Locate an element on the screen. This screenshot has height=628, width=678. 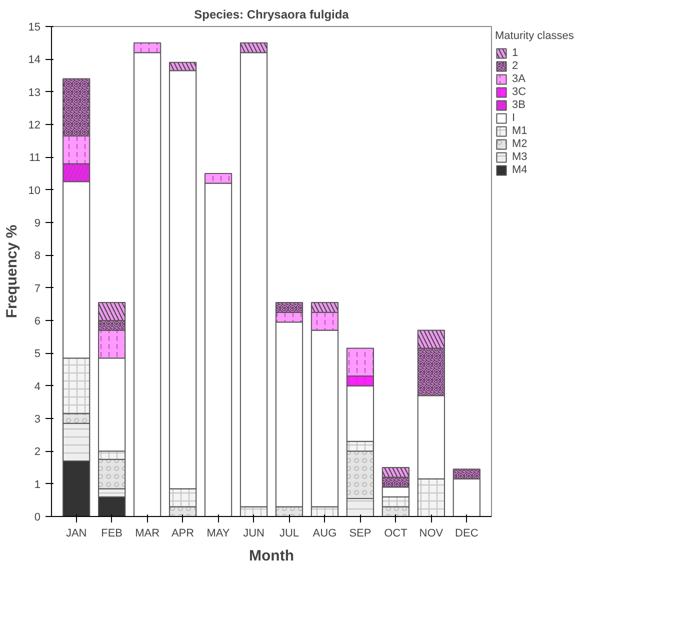
y-tick-label: 14 is located at coordinates (34, 60).